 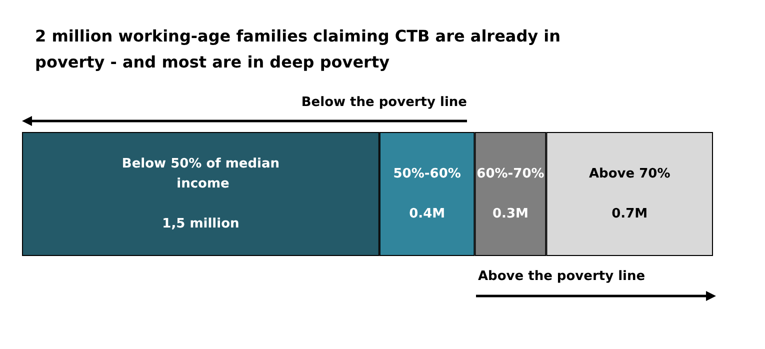 I want to click on data-label: 0.4M, so click(x=427, y=214).